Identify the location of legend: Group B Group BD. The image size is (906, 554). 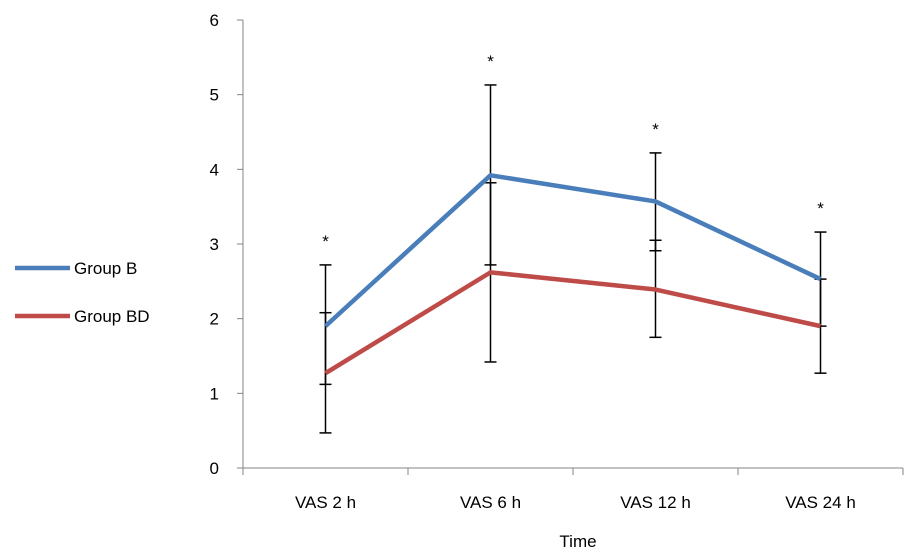
(82, 292).